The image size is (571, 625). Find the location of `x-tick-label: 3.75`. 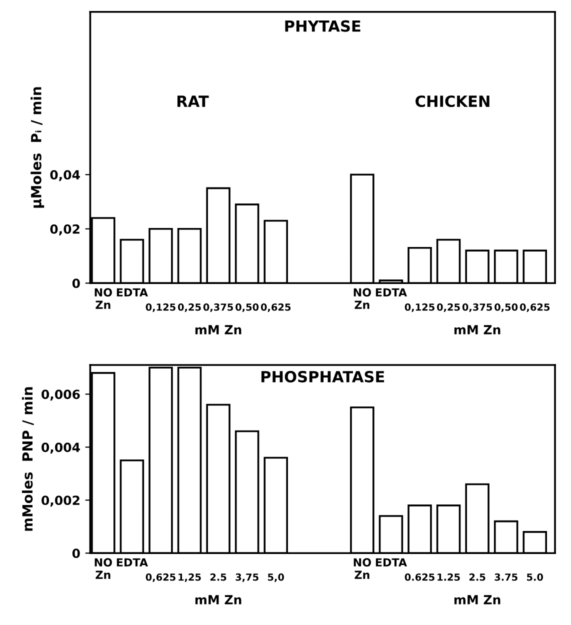

x-tick-label: 3.75 is located at coordinates (506, 577).